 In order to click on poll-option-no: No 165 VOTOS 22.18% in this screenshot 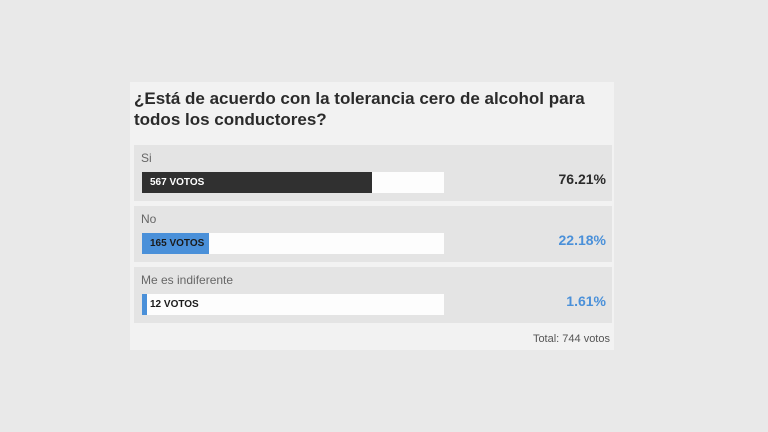, I will do `click(373, 234)`.